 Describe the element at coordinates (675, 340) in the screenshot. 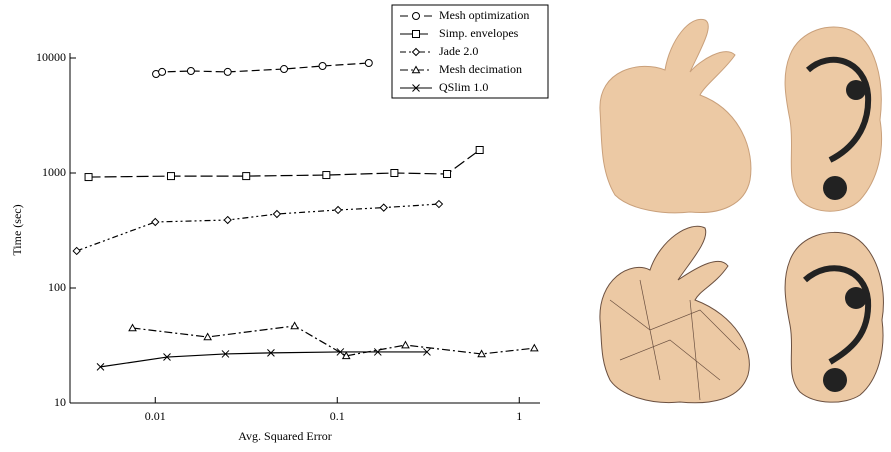

I see `mesh-edges` at that location.